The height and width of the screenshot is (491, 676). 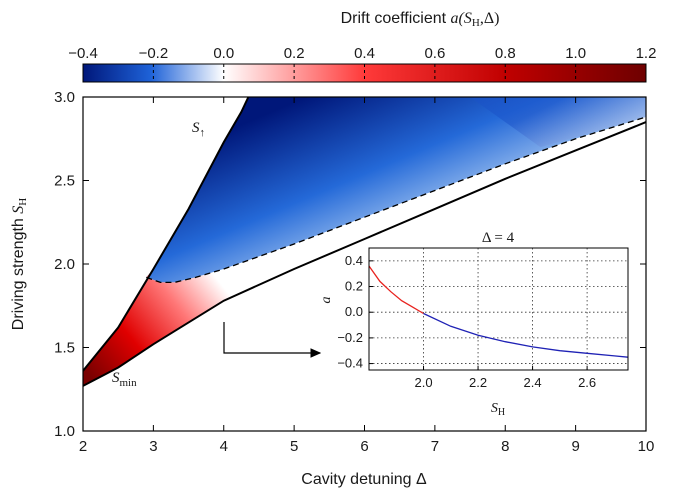 I want to click on inset-y-tick-label: 0.4, so click(x=354, y=260).